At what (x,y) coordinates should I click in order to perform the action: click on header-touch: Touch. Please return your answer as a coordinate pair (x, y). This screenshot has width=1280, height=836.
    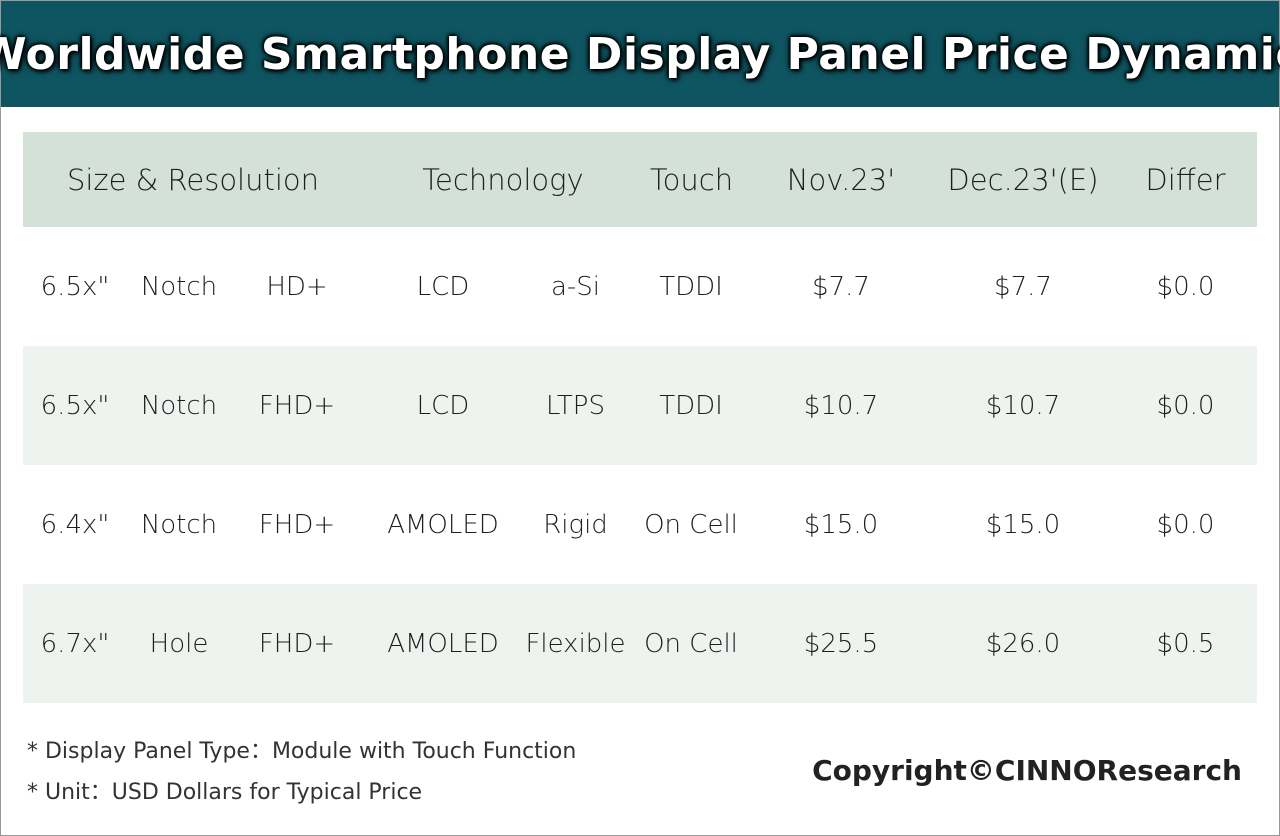
    Looking at the image, I should click on (691, 179).